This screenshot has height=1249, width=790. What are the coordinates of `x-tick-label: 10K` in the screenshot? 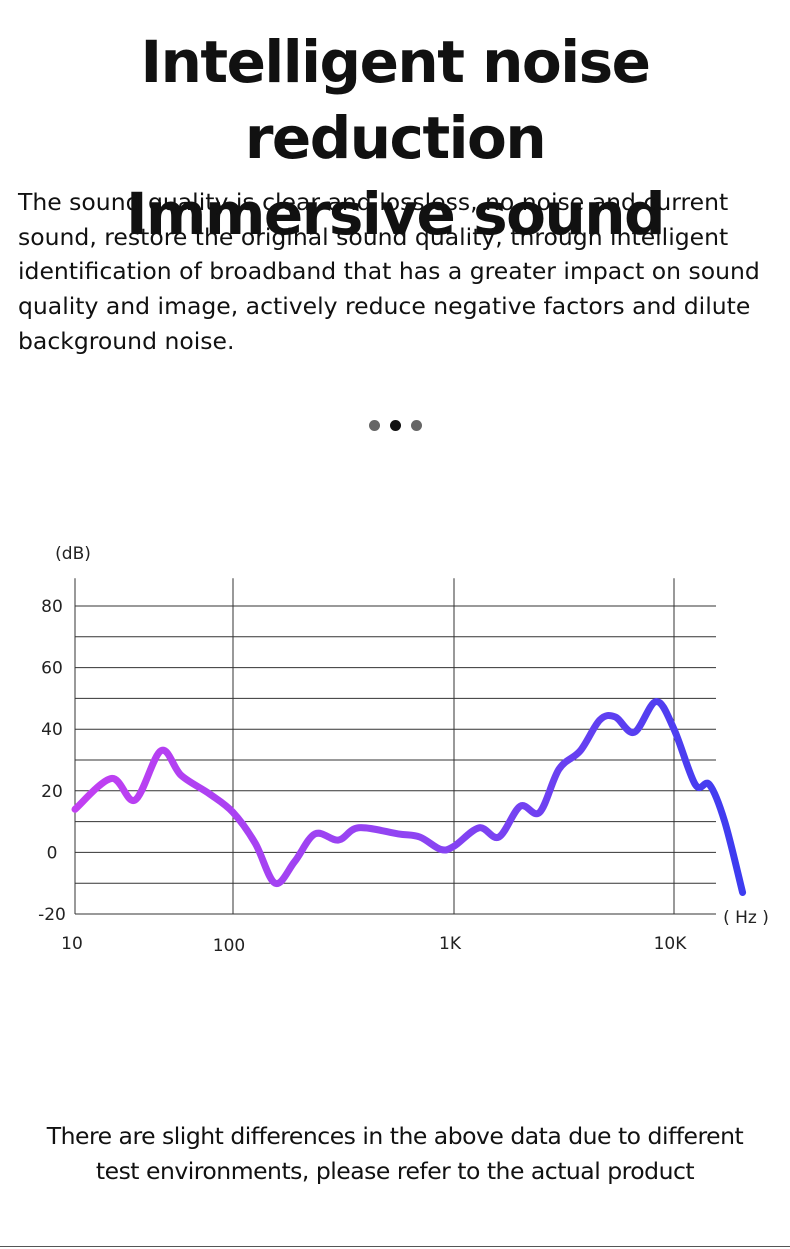 It's located at (671, 944).